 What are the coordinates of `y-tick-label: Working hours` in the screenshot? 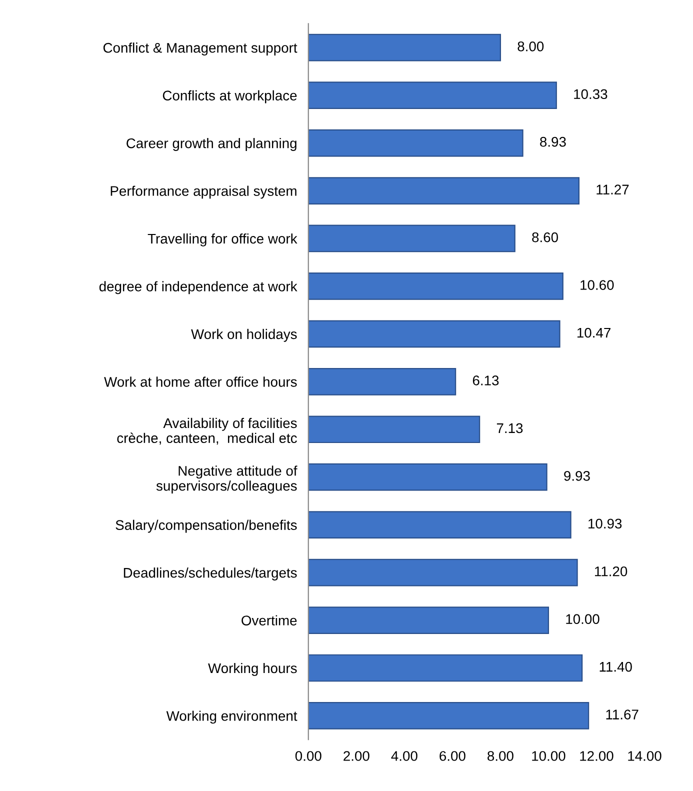 It's located at (252, 669).